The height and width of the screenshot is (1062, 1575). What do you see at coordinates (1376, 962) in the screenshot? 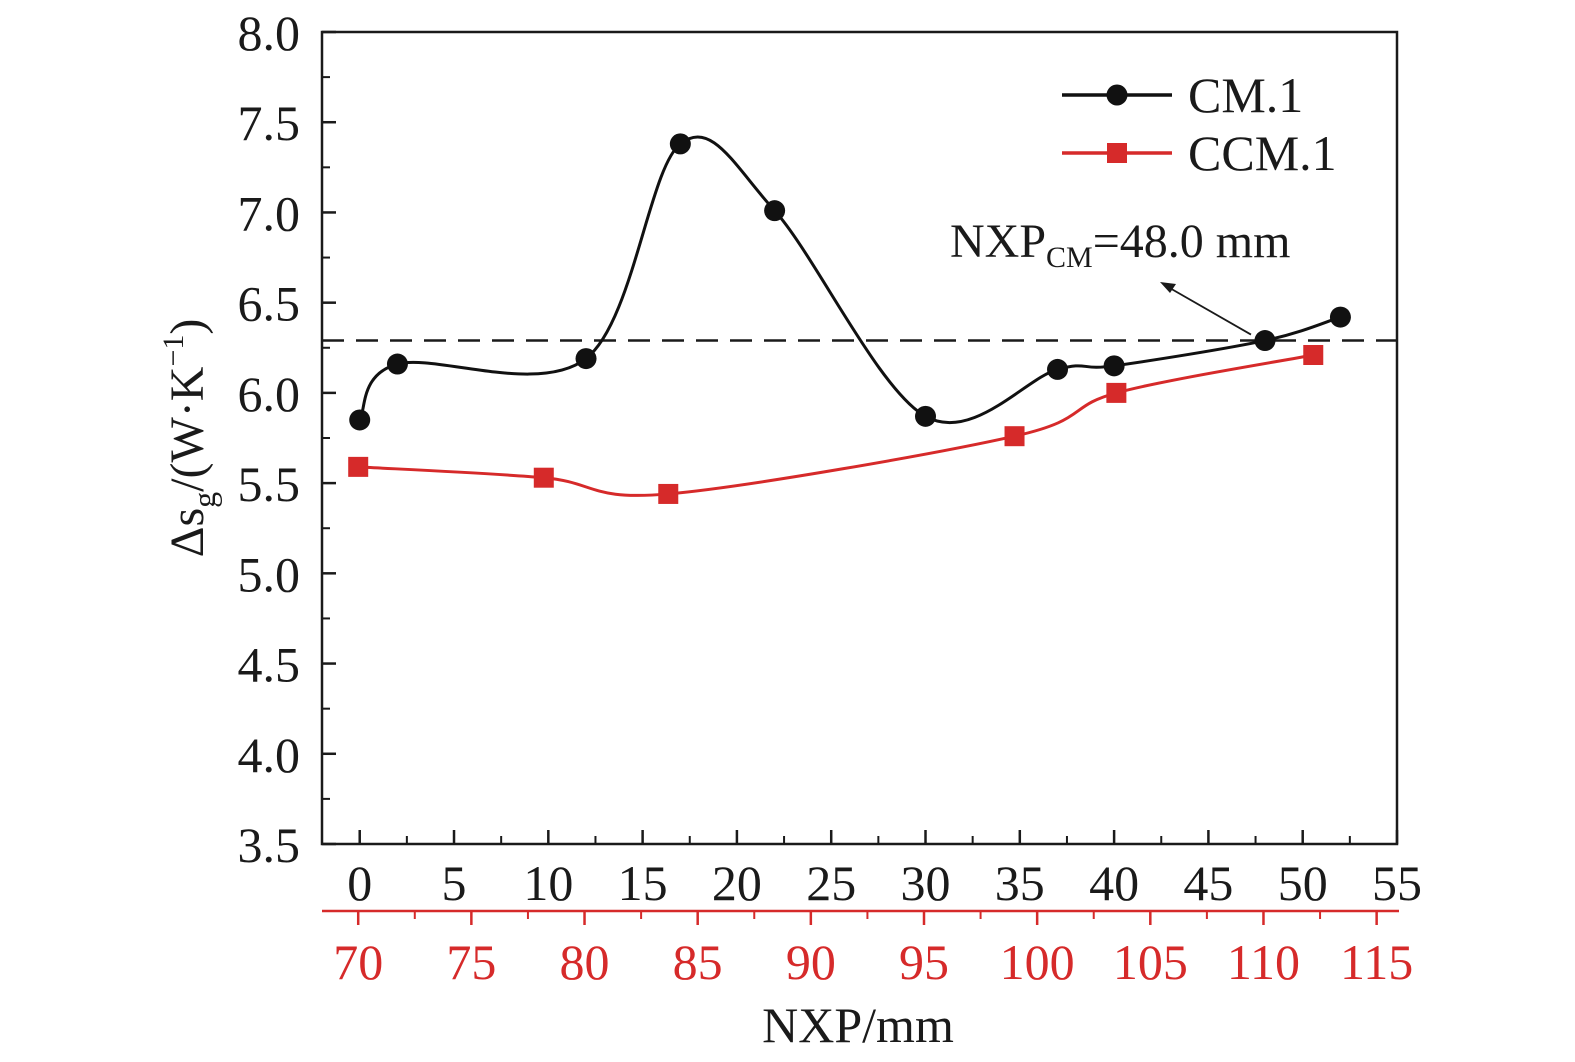
I see `secondary-x-tick-label: 115` at bounding box center [1376, 962].